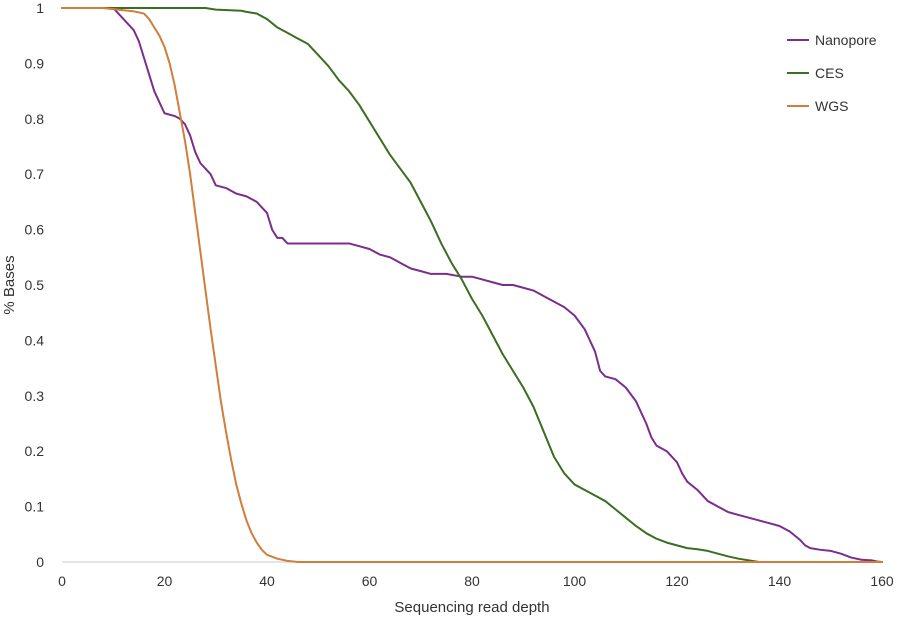 This screenshot has height=625, width=899. Describe the element at coordinates (882, 581) in the screenshot. I see `x-tick-label: 160` at that location.